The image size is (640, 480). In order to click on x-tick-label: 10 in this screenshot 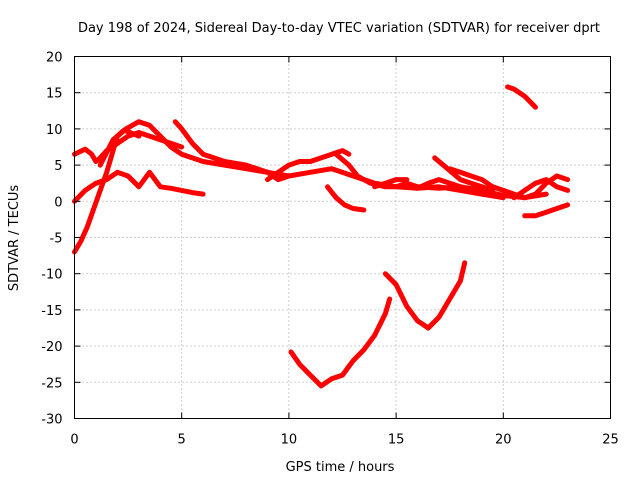, I will do `click(289, 440)`.